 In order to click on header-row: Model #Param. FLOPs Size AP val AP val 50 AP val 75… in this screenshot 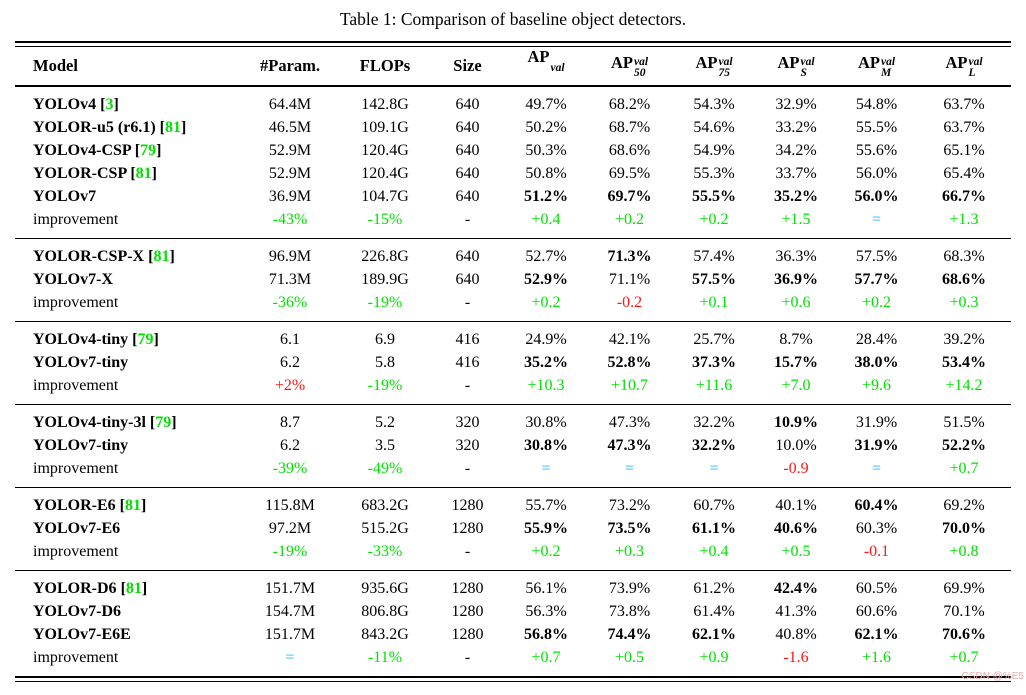, I will do `click(513, 67)`.